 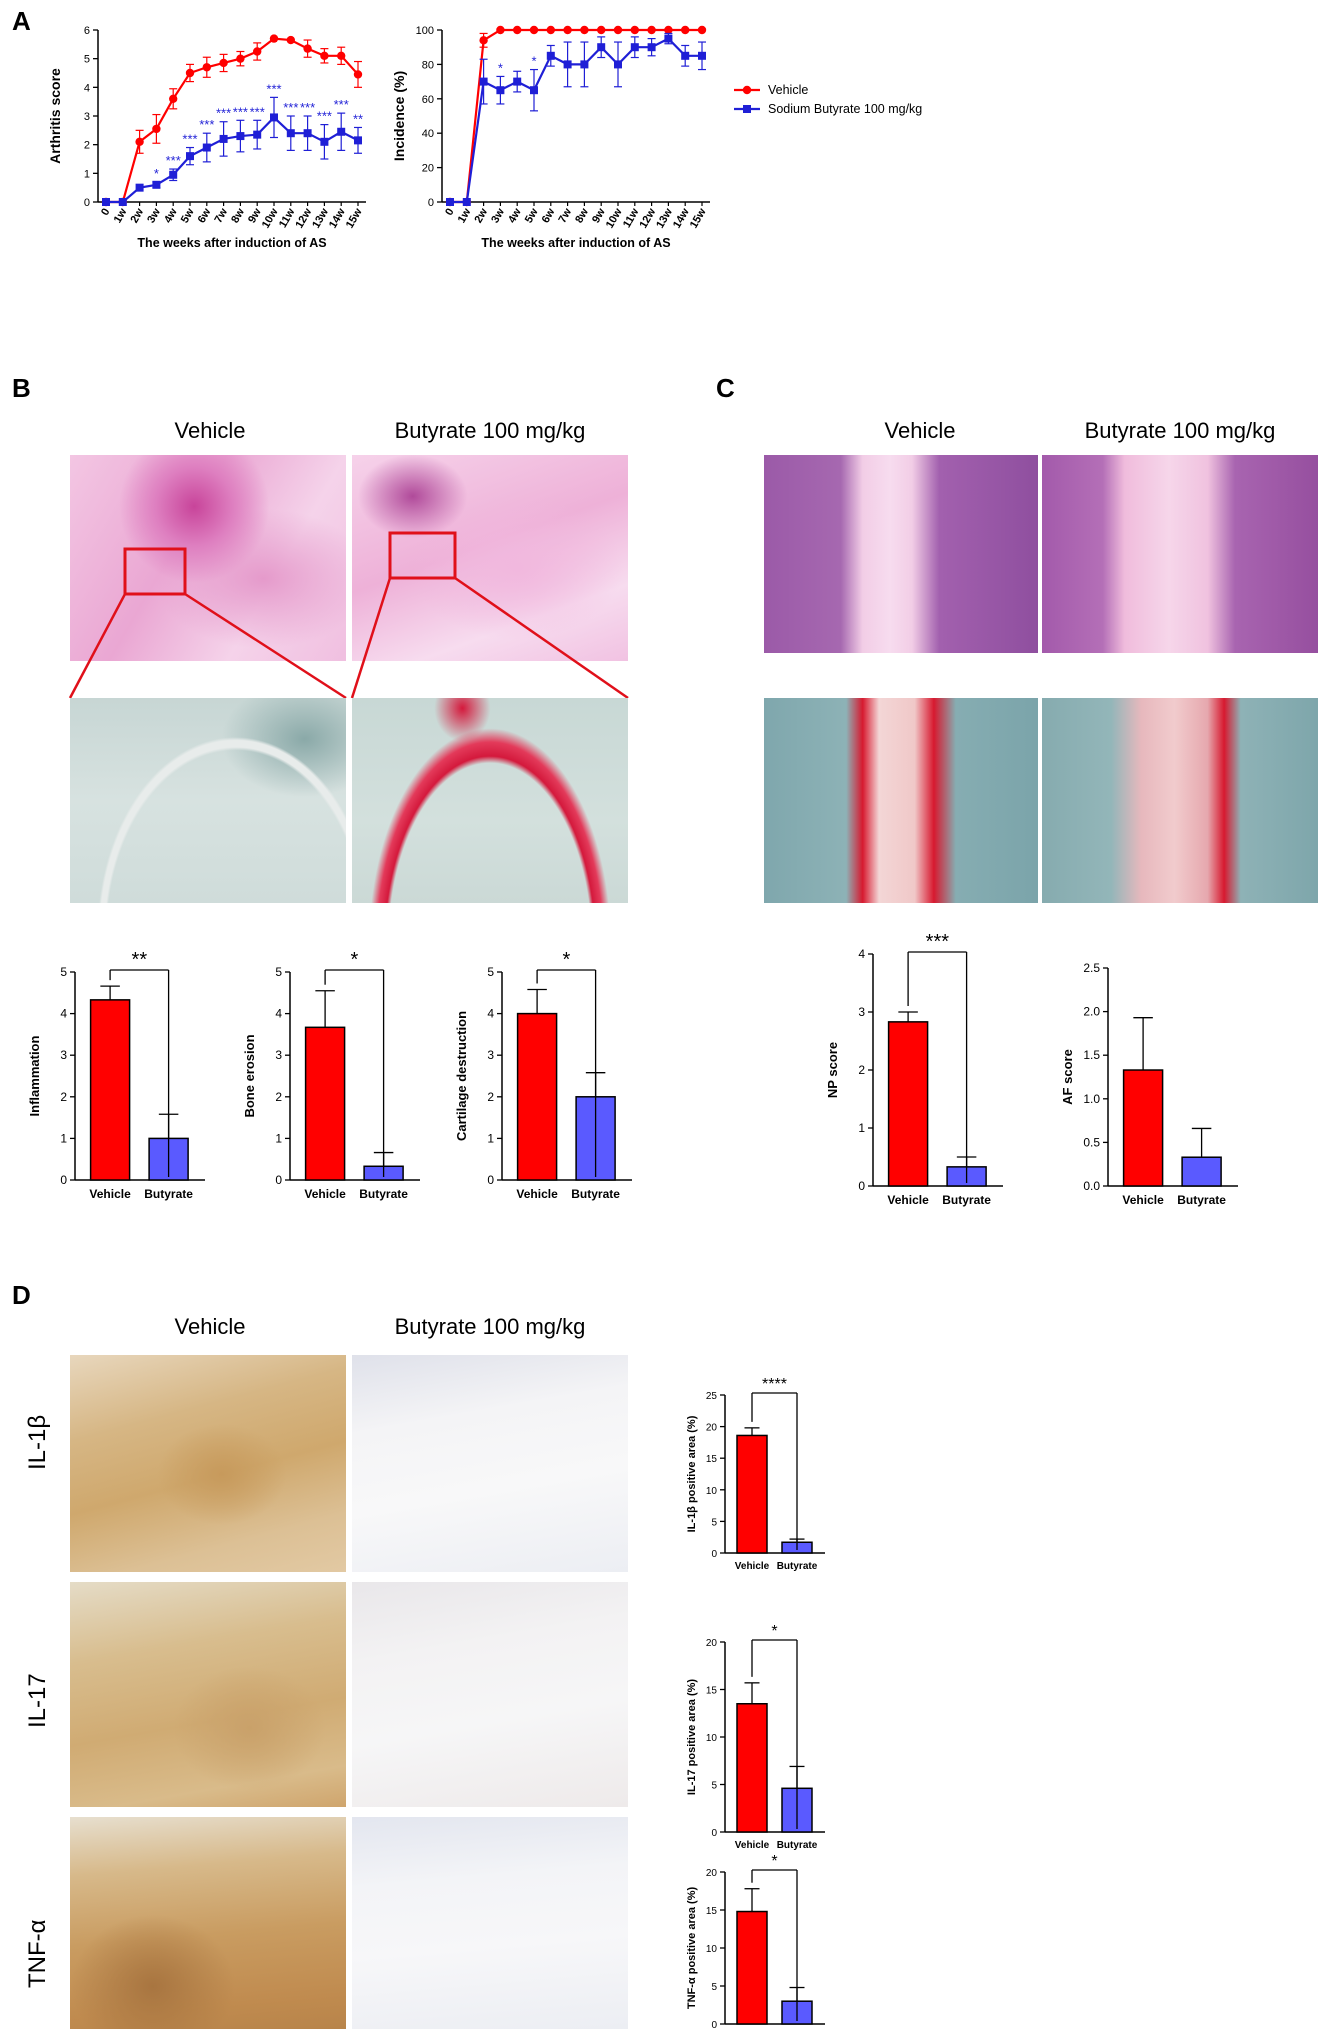 I want to click on significance-star: *, so click(x=156, y=173).